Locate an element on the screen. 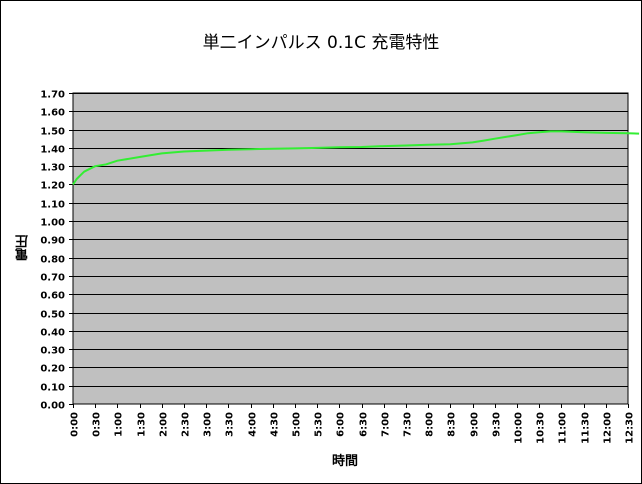 This screenshot has height=484, width=642. y-tick-label: 0.30 is located at coordinates (52, 351).